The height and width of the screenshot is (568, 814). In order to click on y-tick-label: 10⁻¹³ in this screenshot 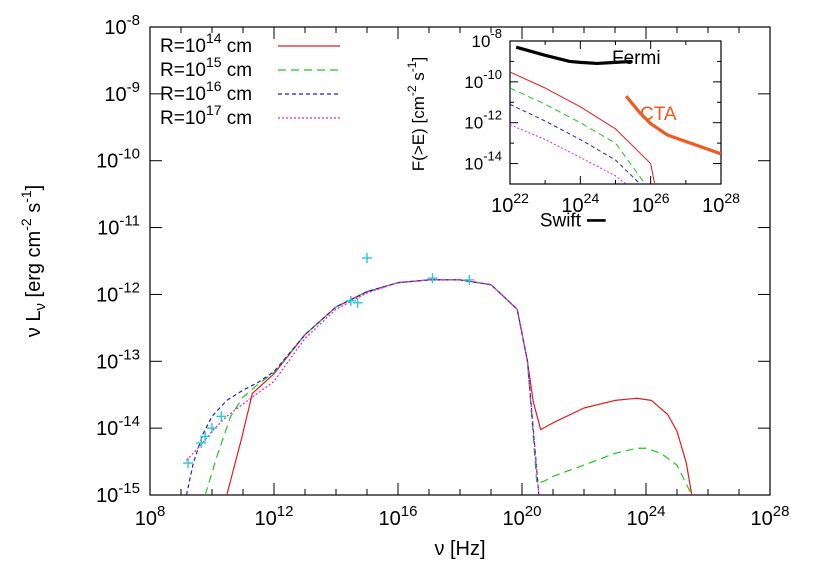, I will do `click(118, 359)`.